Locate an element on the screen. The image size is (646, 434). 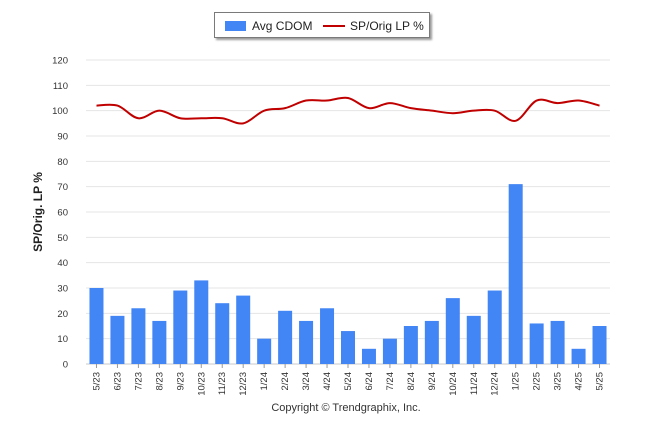
x-tick-label: 6/24 is located at coordinates (369, 381).